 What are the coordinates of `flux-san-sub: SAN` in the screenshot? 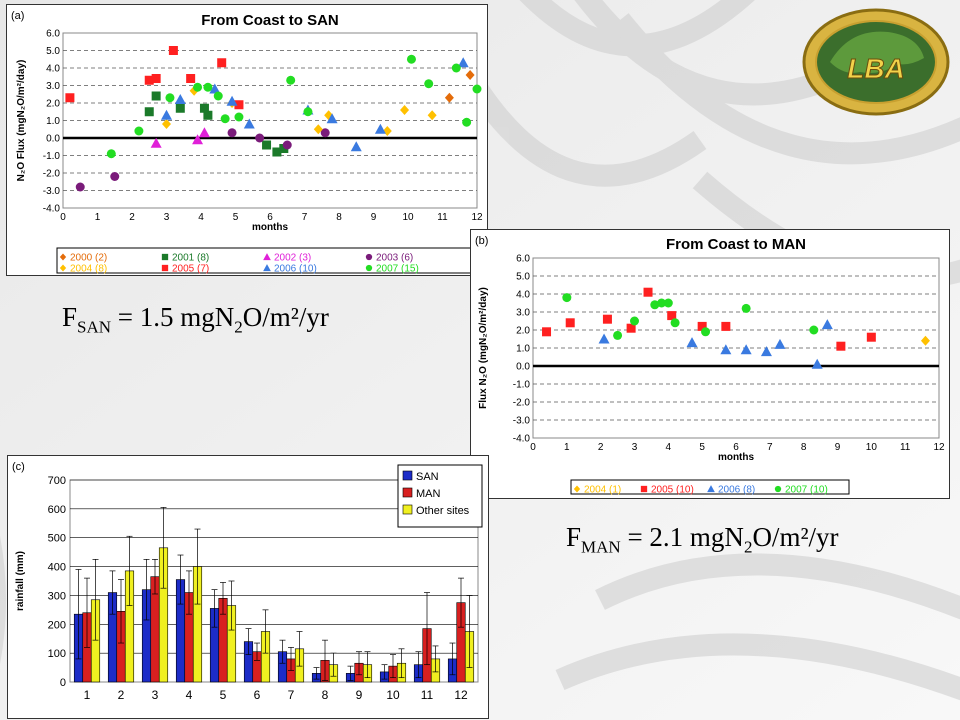 It's located at (94, 327).